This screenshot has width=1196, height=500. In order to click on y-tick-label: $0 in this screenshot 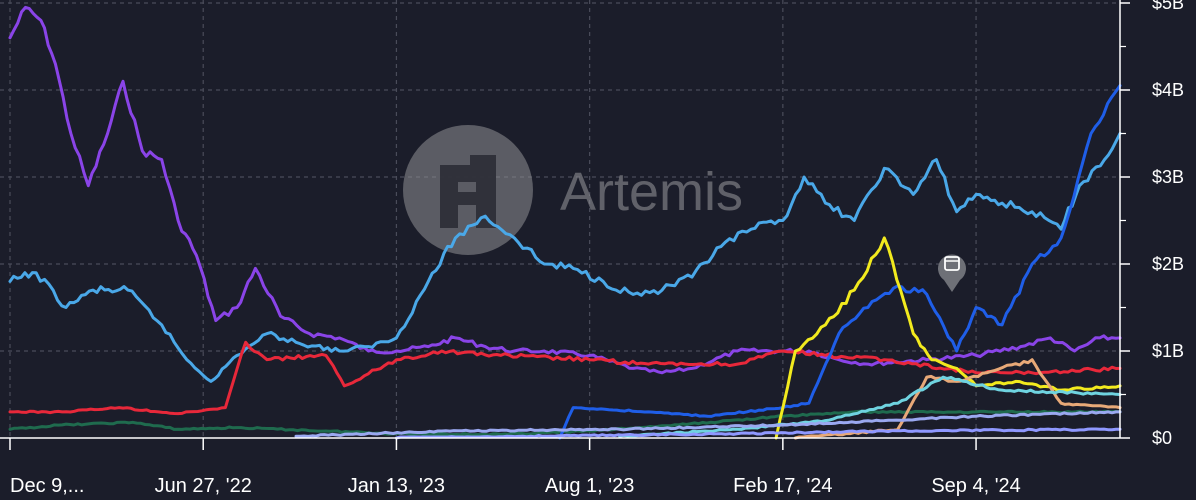, I will do `click(1162, 438)`.